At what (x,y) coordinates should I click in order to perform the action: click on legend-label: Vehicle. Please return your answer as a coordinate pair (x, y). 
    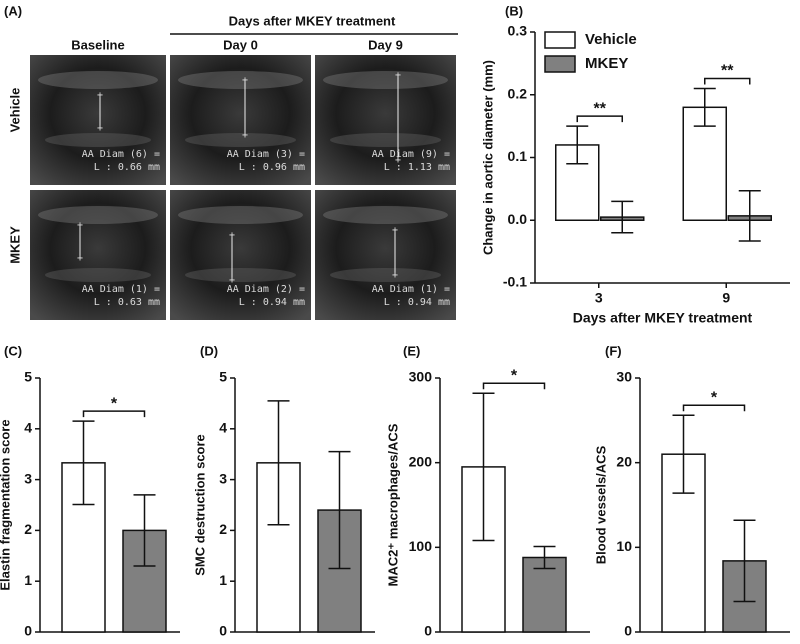
    Looking at the image, I should click on (611, 39).